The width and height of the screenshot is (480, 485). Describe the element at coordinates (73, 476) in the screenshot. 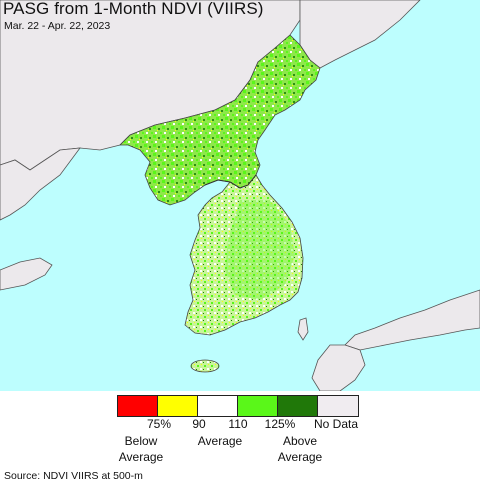

I see `source-note: Source: NDVI VIIRS at 500-m` at that location.